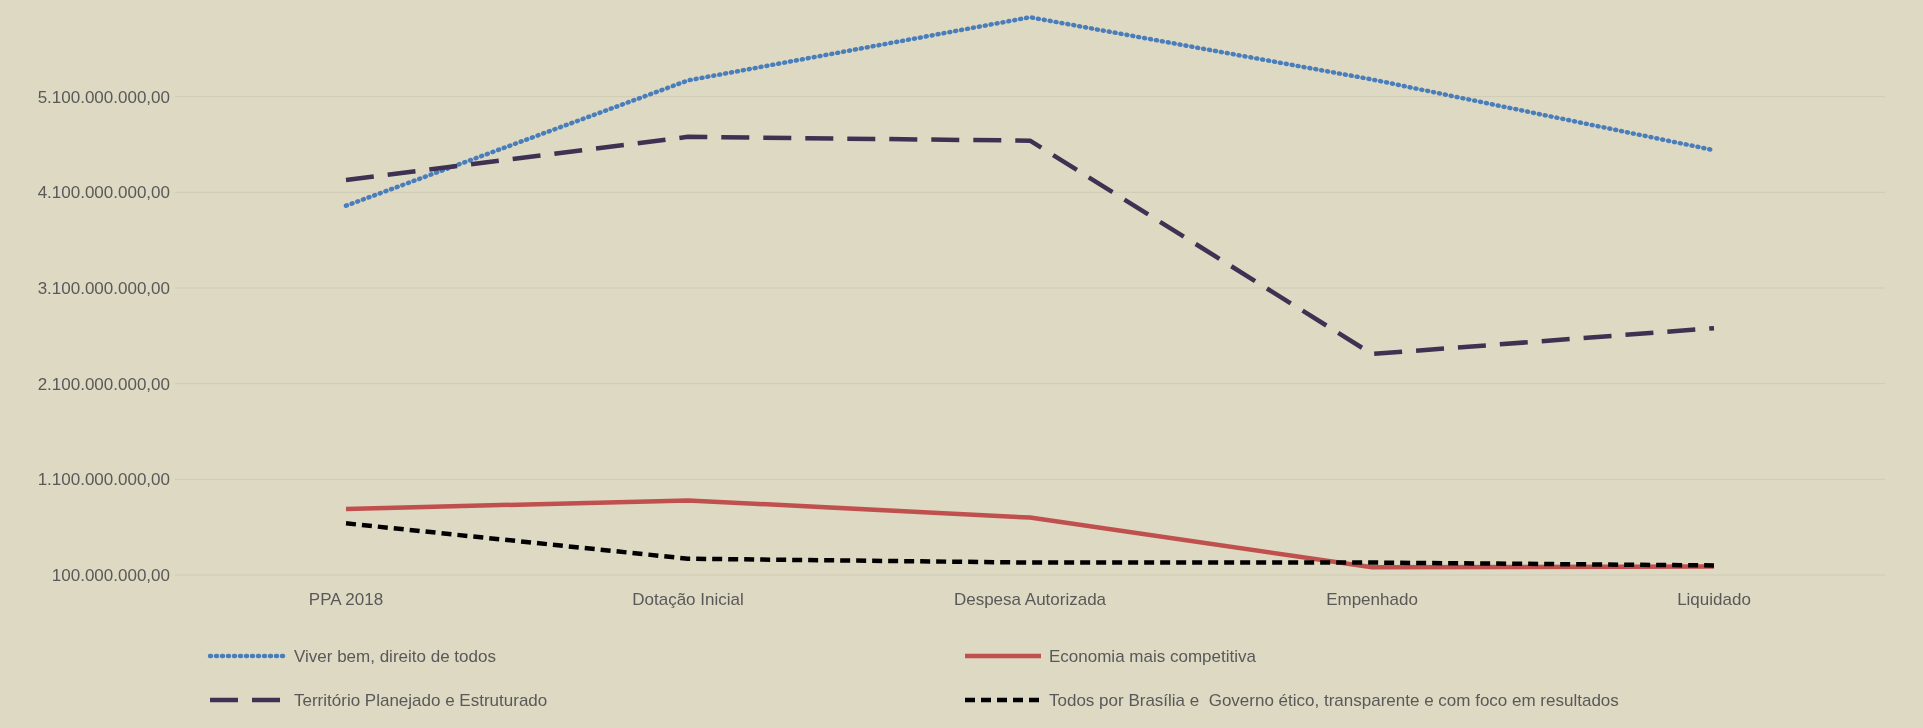 The height and width of the screenshot is (728, 1923). What do you see at coordinates (688, 599) in the screenshot?
I see `x-tick-label: Dotação Inicial` at bounding box center [688, 599].